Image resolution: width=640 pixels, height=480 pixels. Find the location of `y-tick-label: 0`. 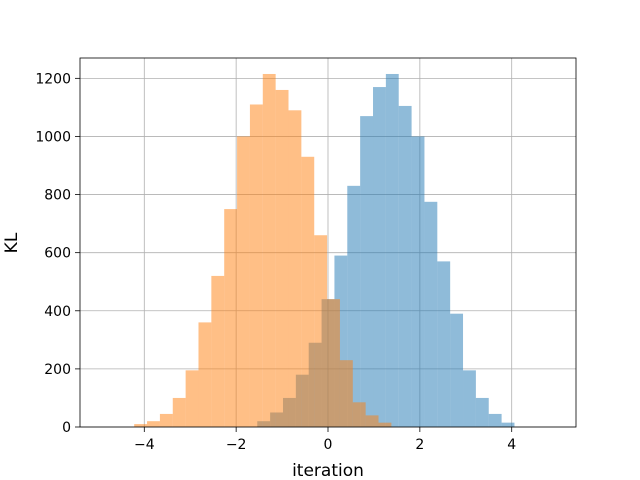

y-tick-label: 0 is located at coordinates (66, 428).